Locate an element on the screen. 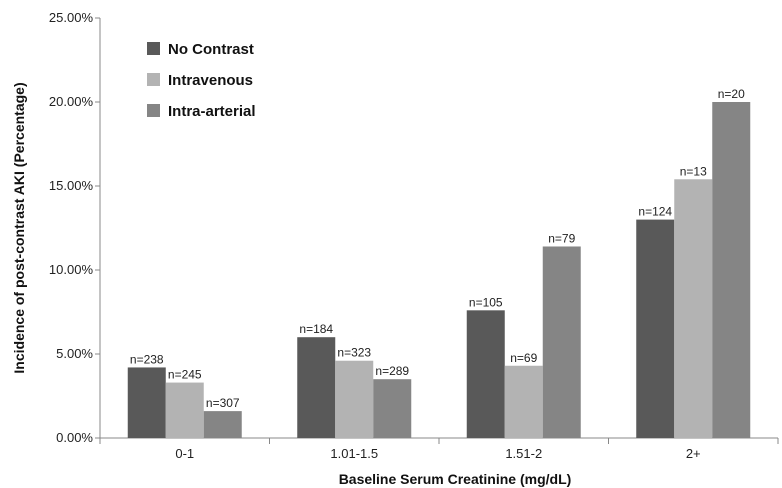 The height and width of the screenshot is (488, 782). x-axis-label: Baseline Serum Creatinine (mg/dL) is located at coordinates (455, 479).